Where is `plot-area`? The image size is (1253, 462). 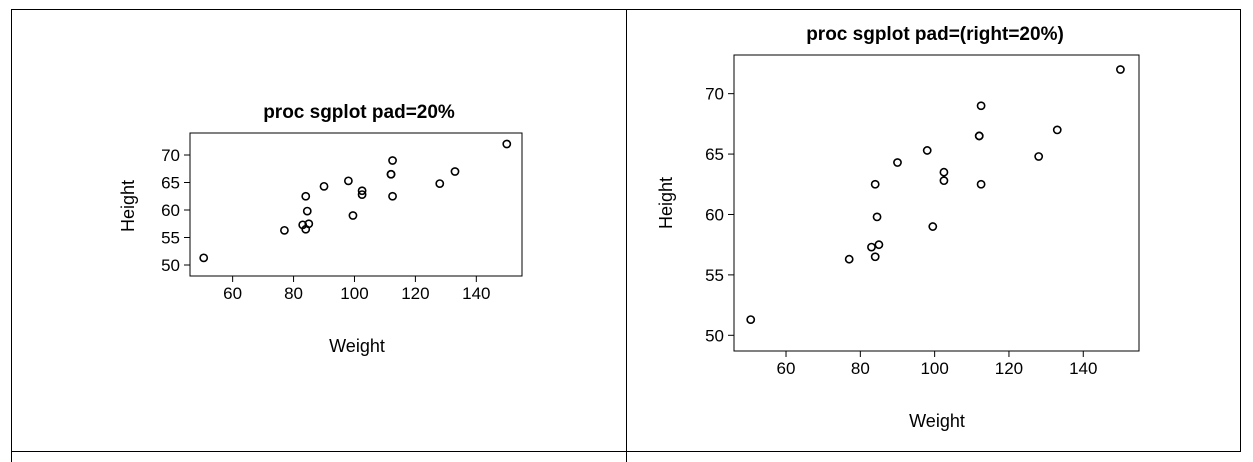 plot-area is located at coordinates (356, 204).